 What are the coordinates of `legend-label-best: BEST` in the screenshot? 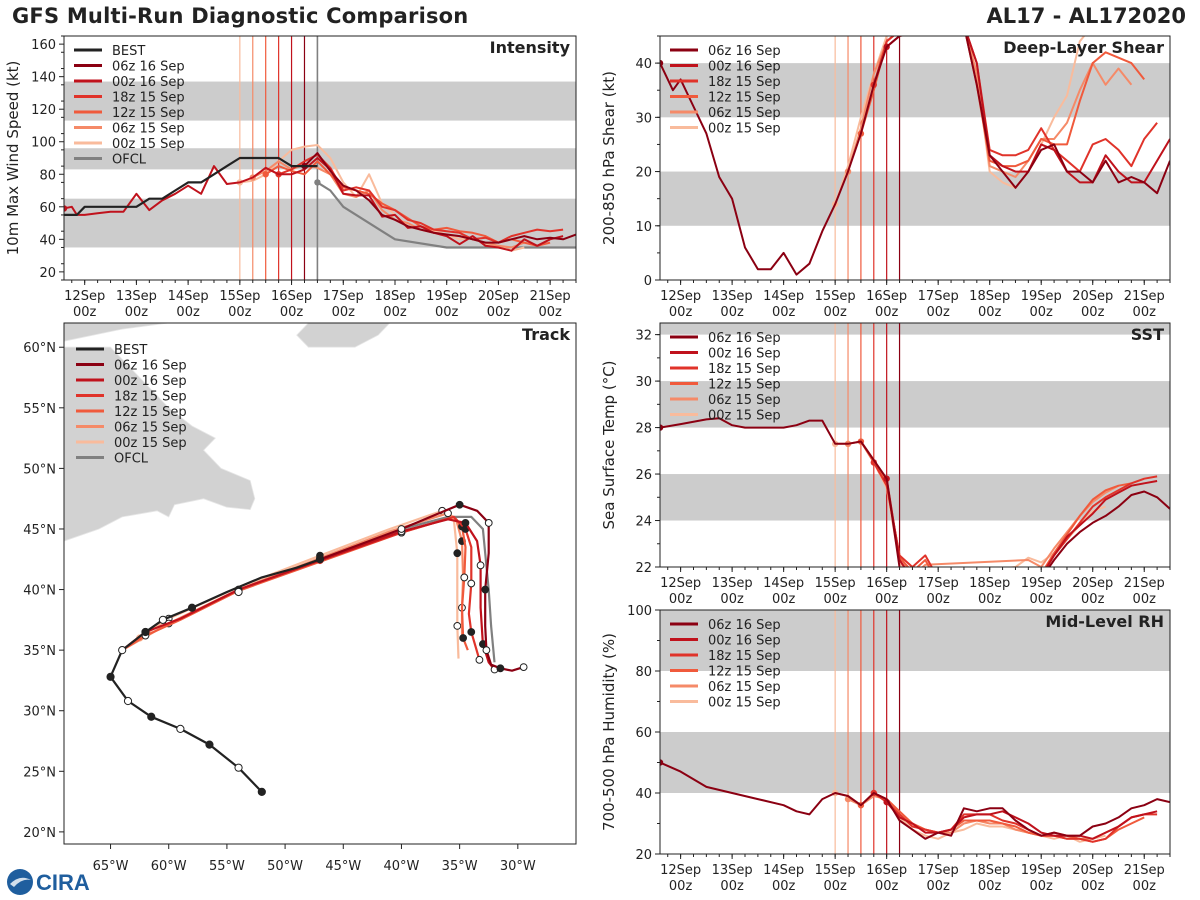 It's located at (130, 350).